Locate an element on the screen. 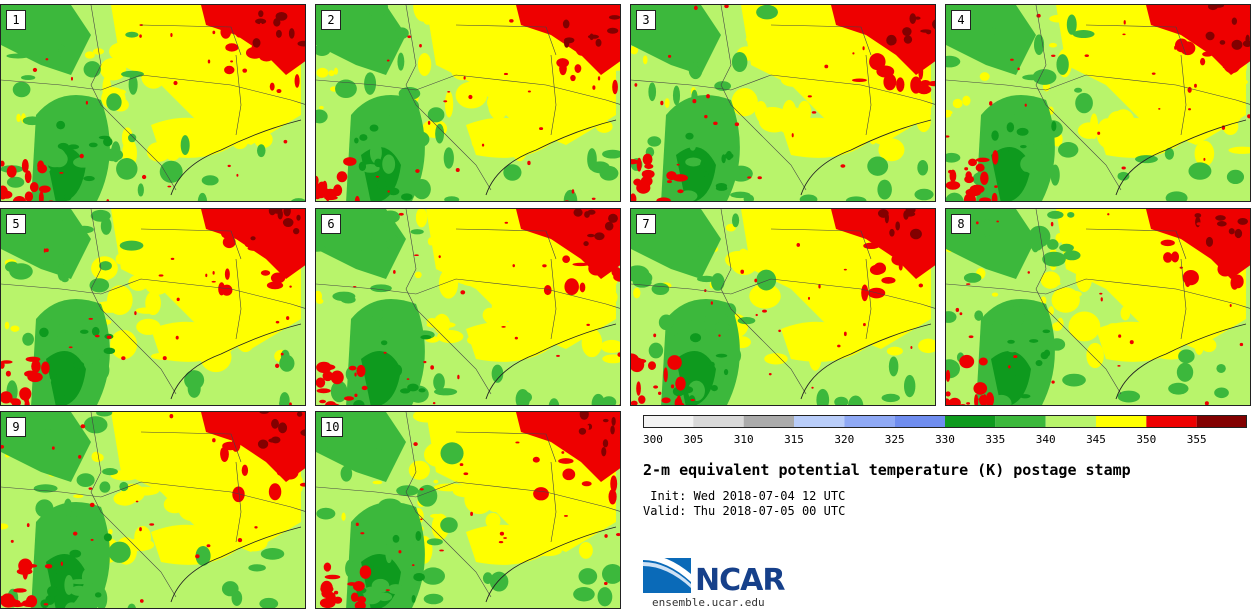  colorbar-tick-label: 310 is located at coordinates (744, 439).